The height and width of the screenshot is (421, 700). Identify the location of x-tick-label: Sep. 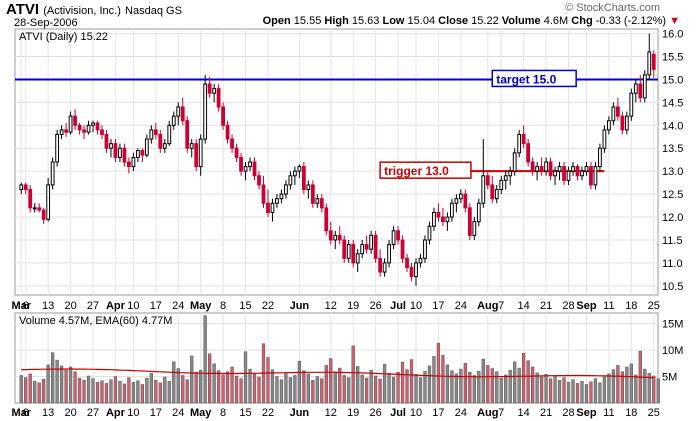
(586, 306).